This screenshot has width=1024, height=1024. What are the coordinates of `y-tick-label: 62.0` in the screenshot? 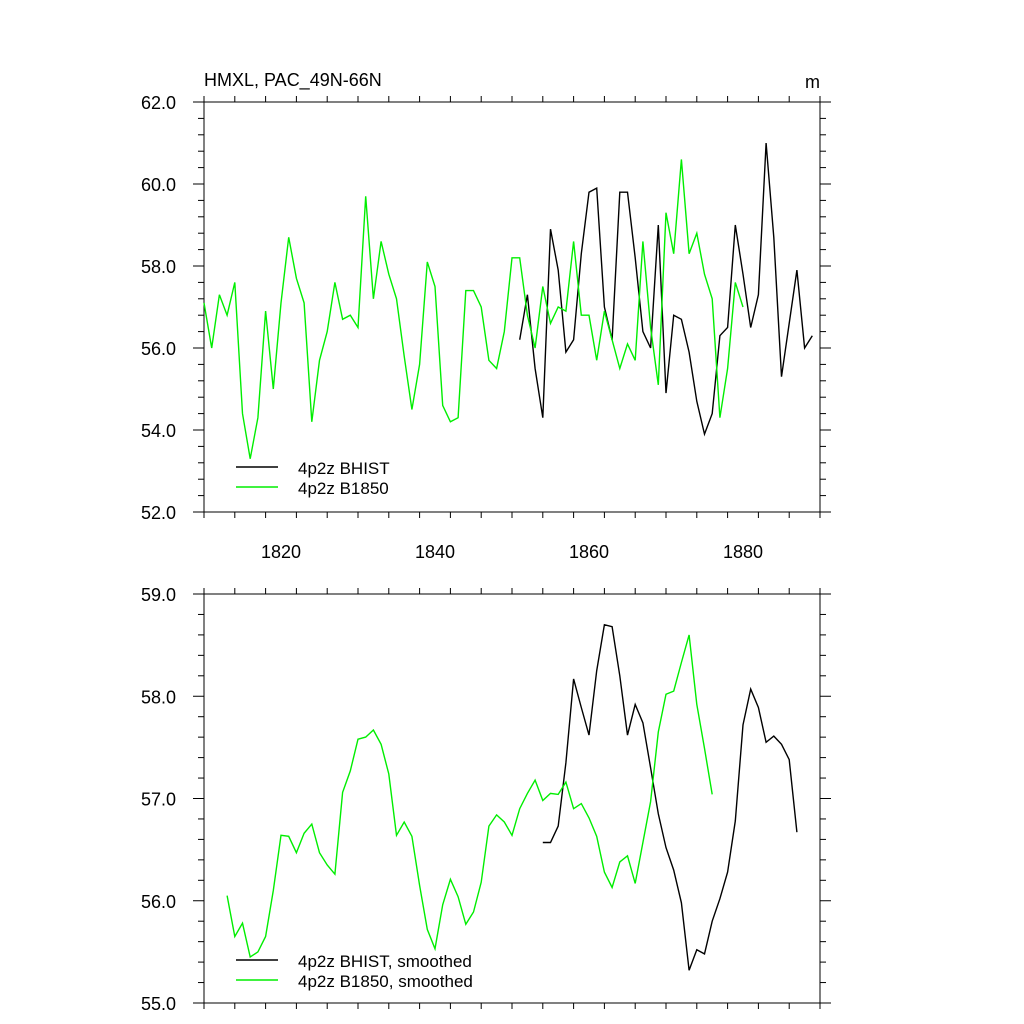 It's located at (158, 103).